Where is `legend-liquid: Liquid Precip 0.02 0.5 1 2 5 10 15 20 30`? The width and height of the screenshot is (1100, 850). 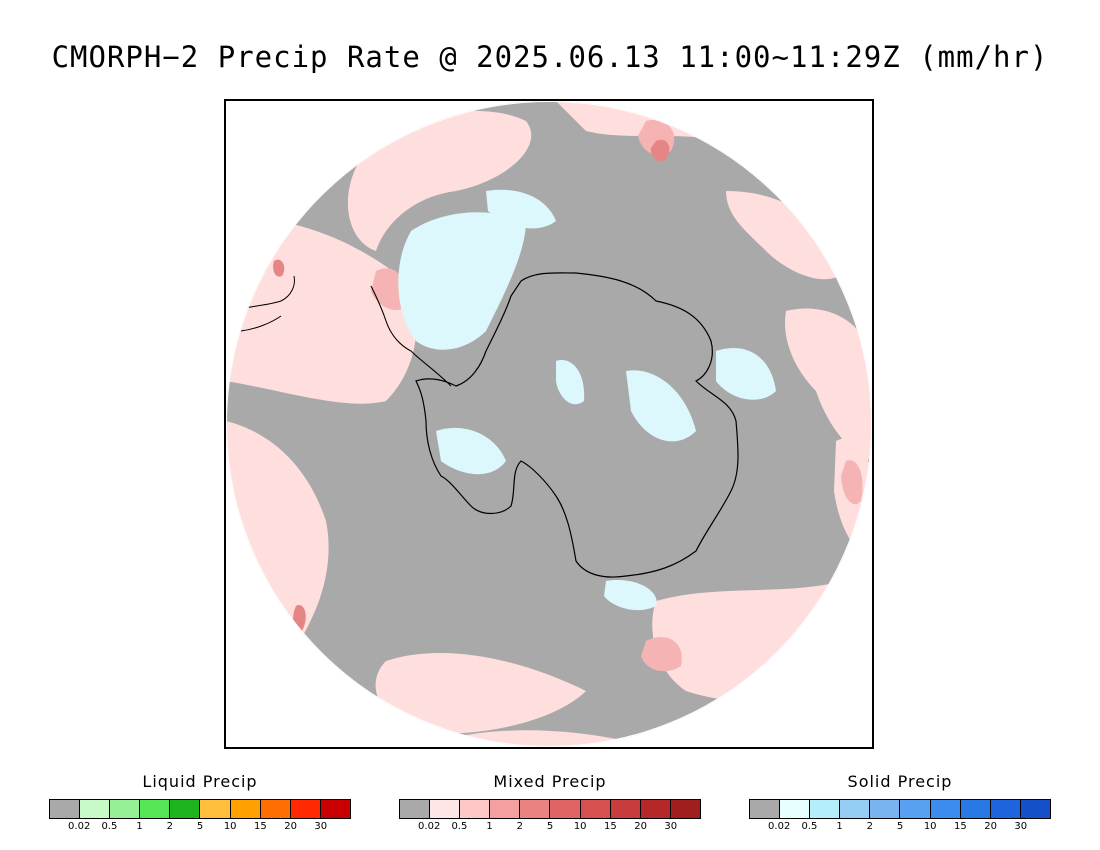 legend-liquid: Liquid Precip 0.02 0.5 1 2 5 10 15 20 30 is located at coordinates (200, 803).